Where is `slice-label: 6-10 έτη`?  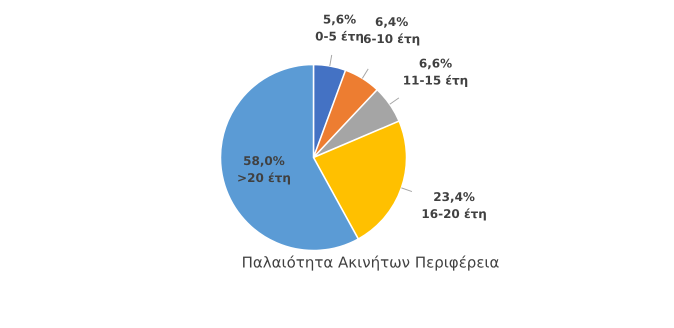
slice-label: 6-10 έτη is located at coordinates (391, 39).